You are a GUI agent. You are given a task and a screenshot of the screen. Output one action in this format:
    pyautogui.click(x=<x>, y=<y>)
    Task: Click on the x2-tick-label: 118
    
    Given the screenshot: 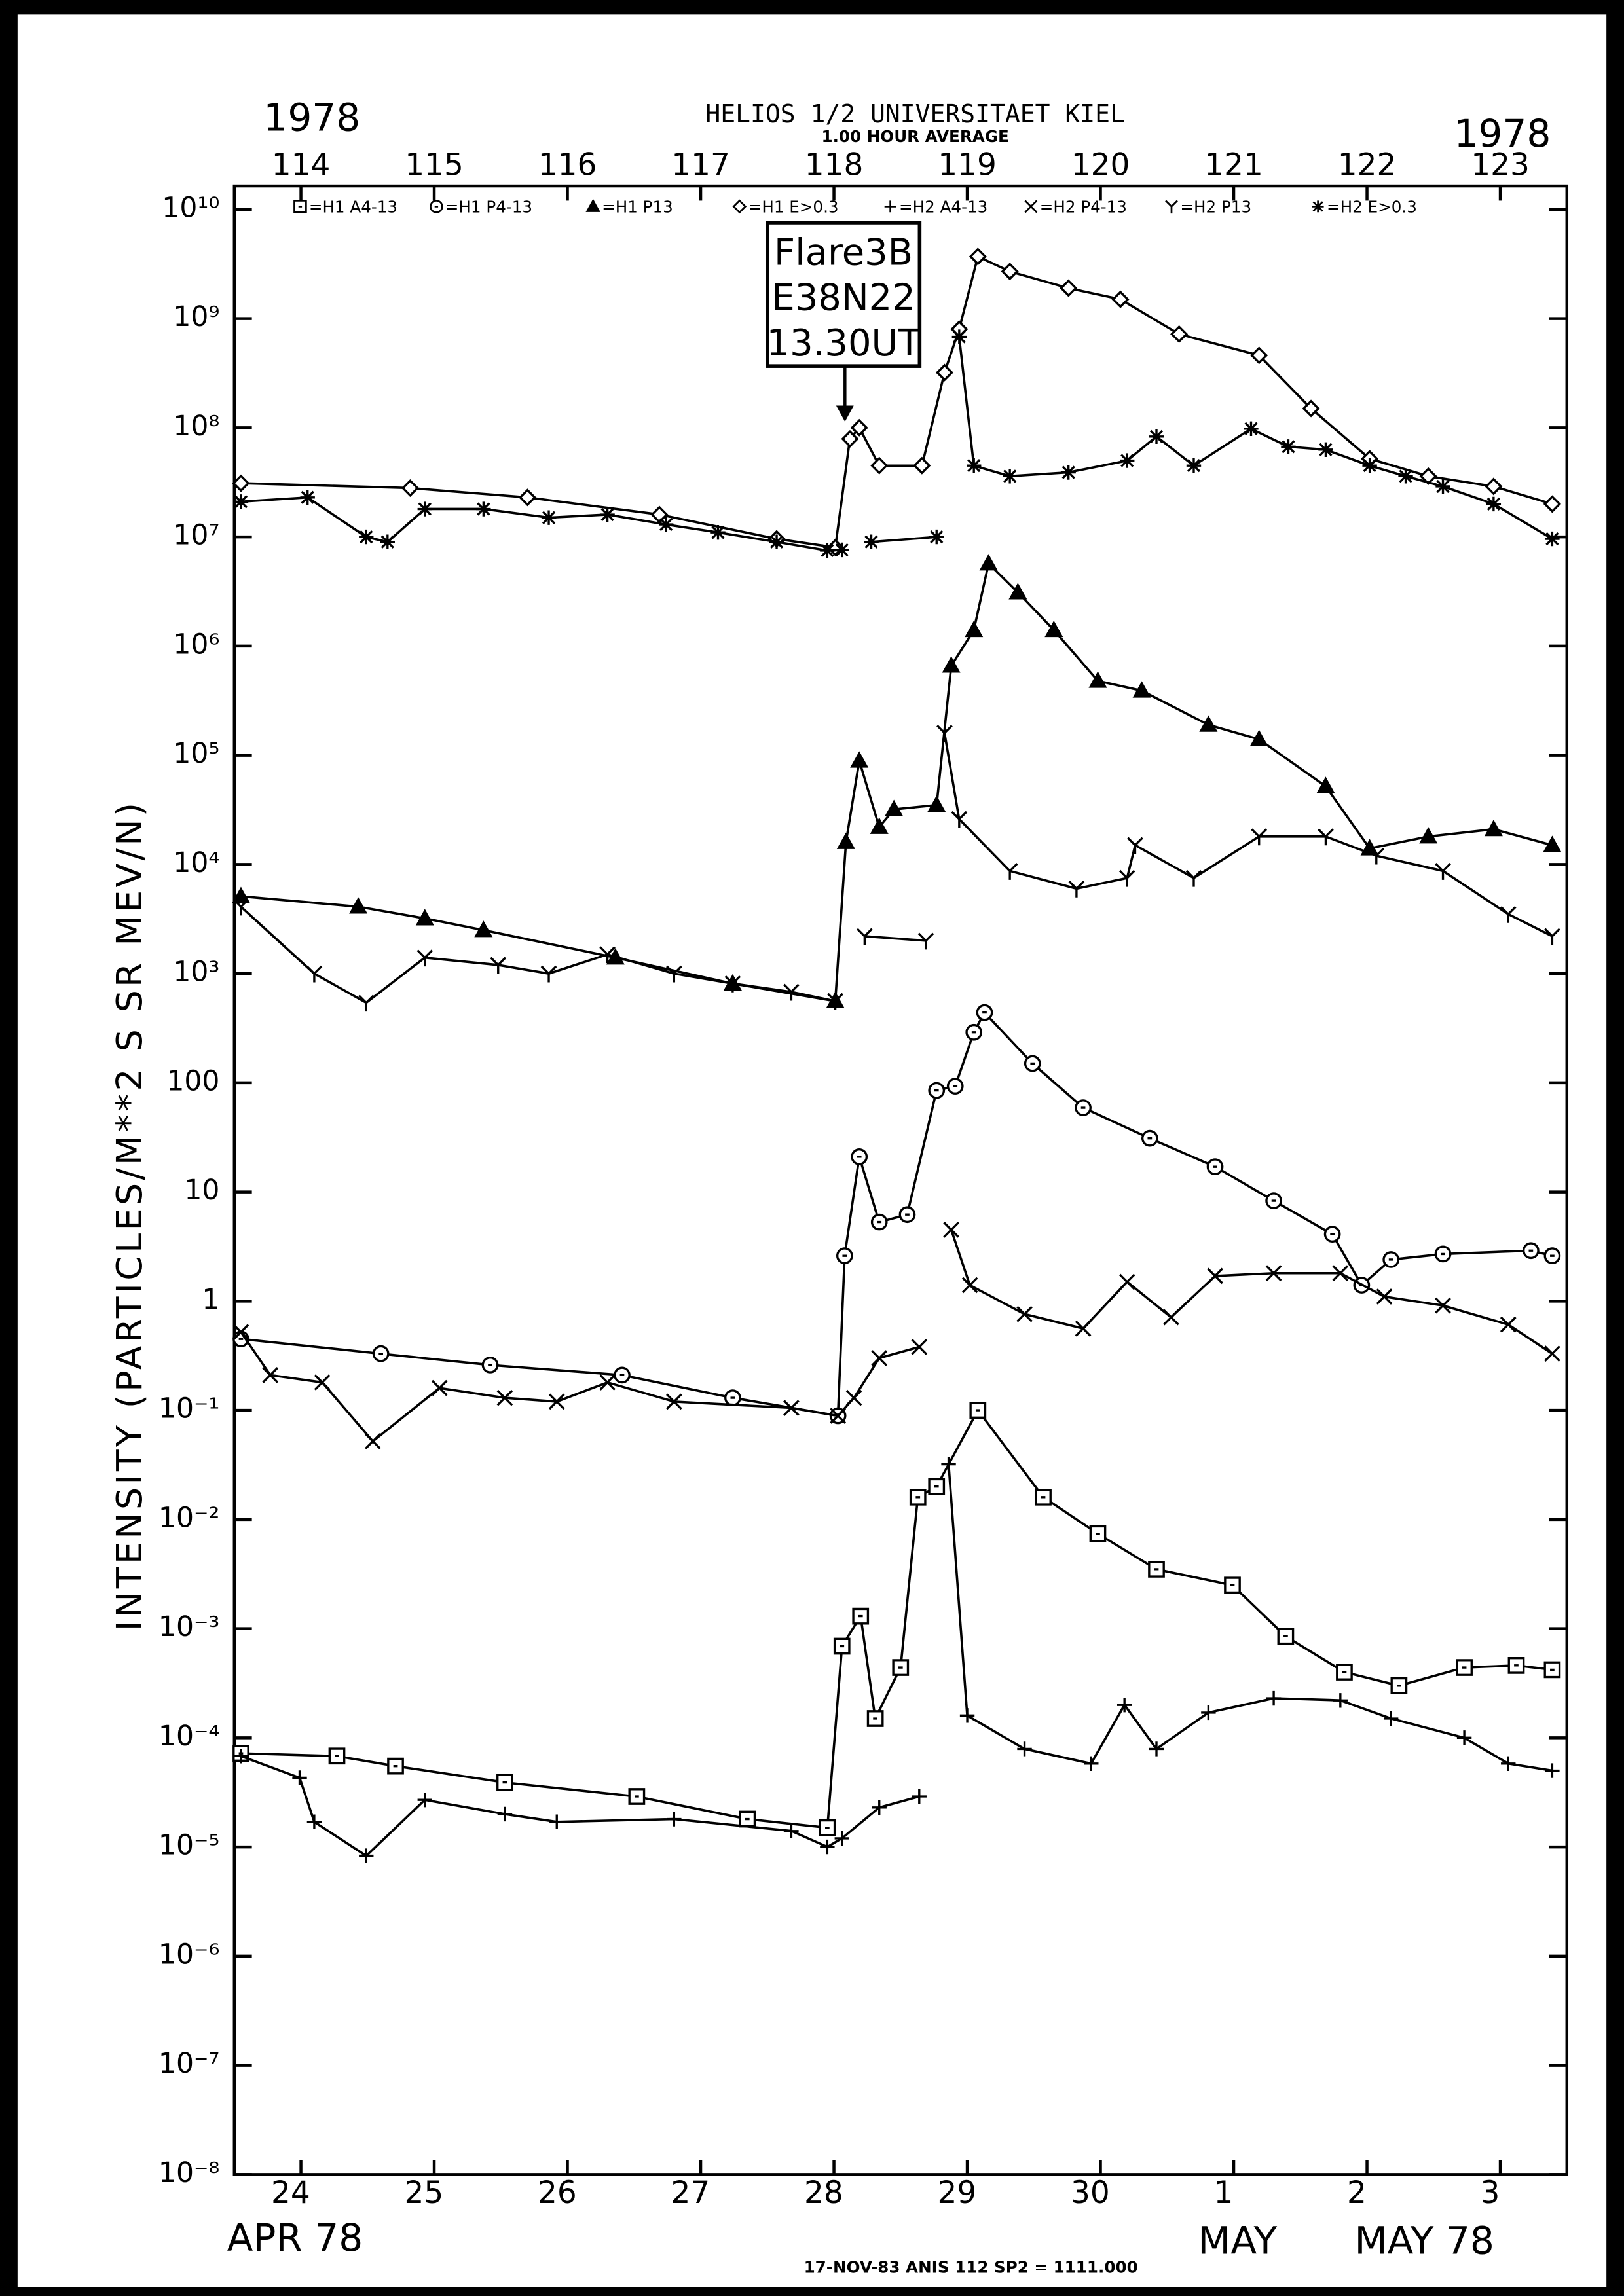 What is the action you would take?
    pyautogui.click(x=834, y=165)
    